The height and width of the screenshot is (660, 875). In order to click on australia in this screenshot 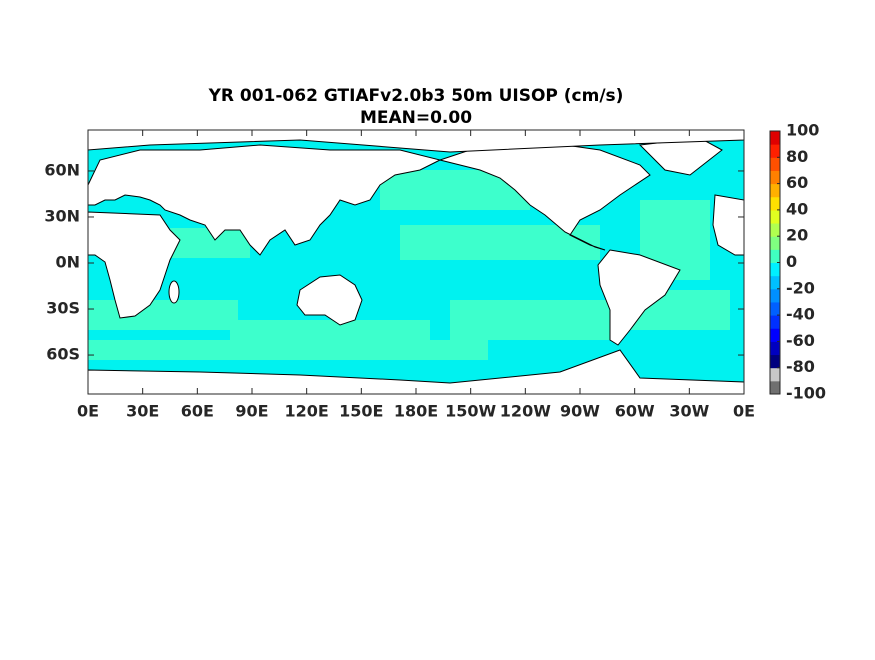, I will do `click(329, 300)`.